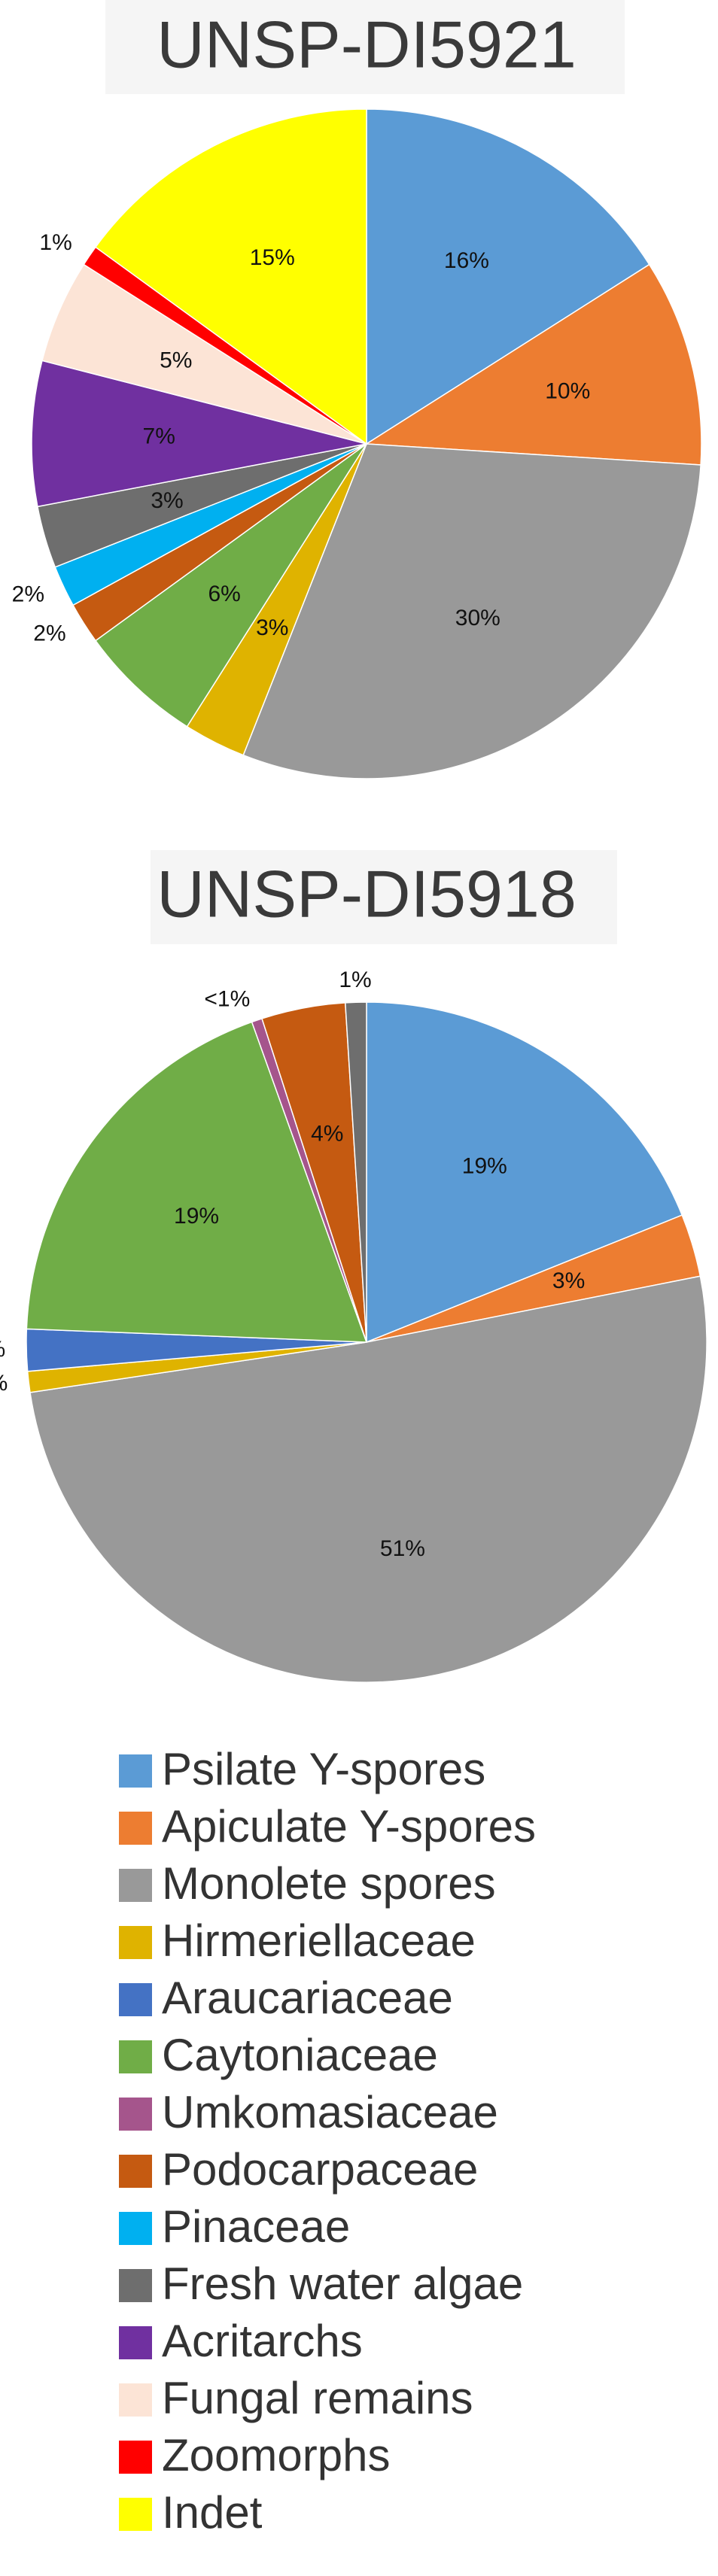 Image resolution: width=718 pixels, height=2576 pixels. What do you see at coordinates (466, 261) in the screenshot?
I see `slice-label: 16%` at bounding box center [466, 261].